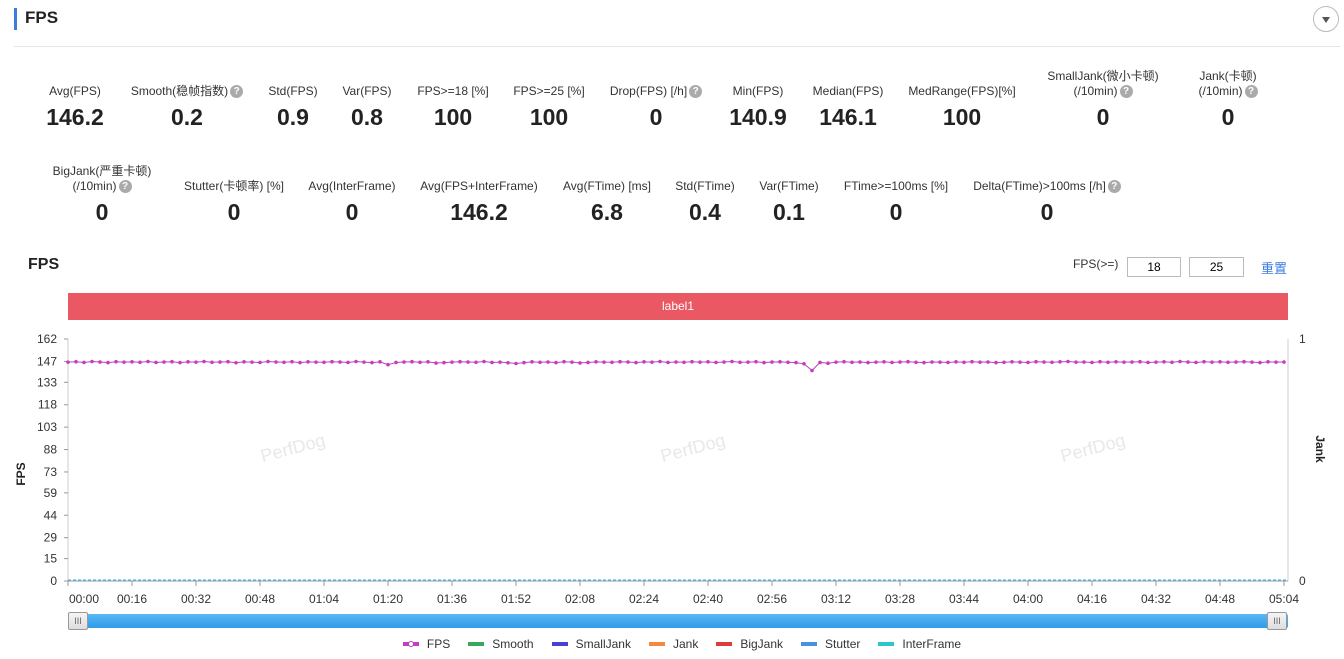  I want to click on legend-label: InterFrame, so click(932, 644).